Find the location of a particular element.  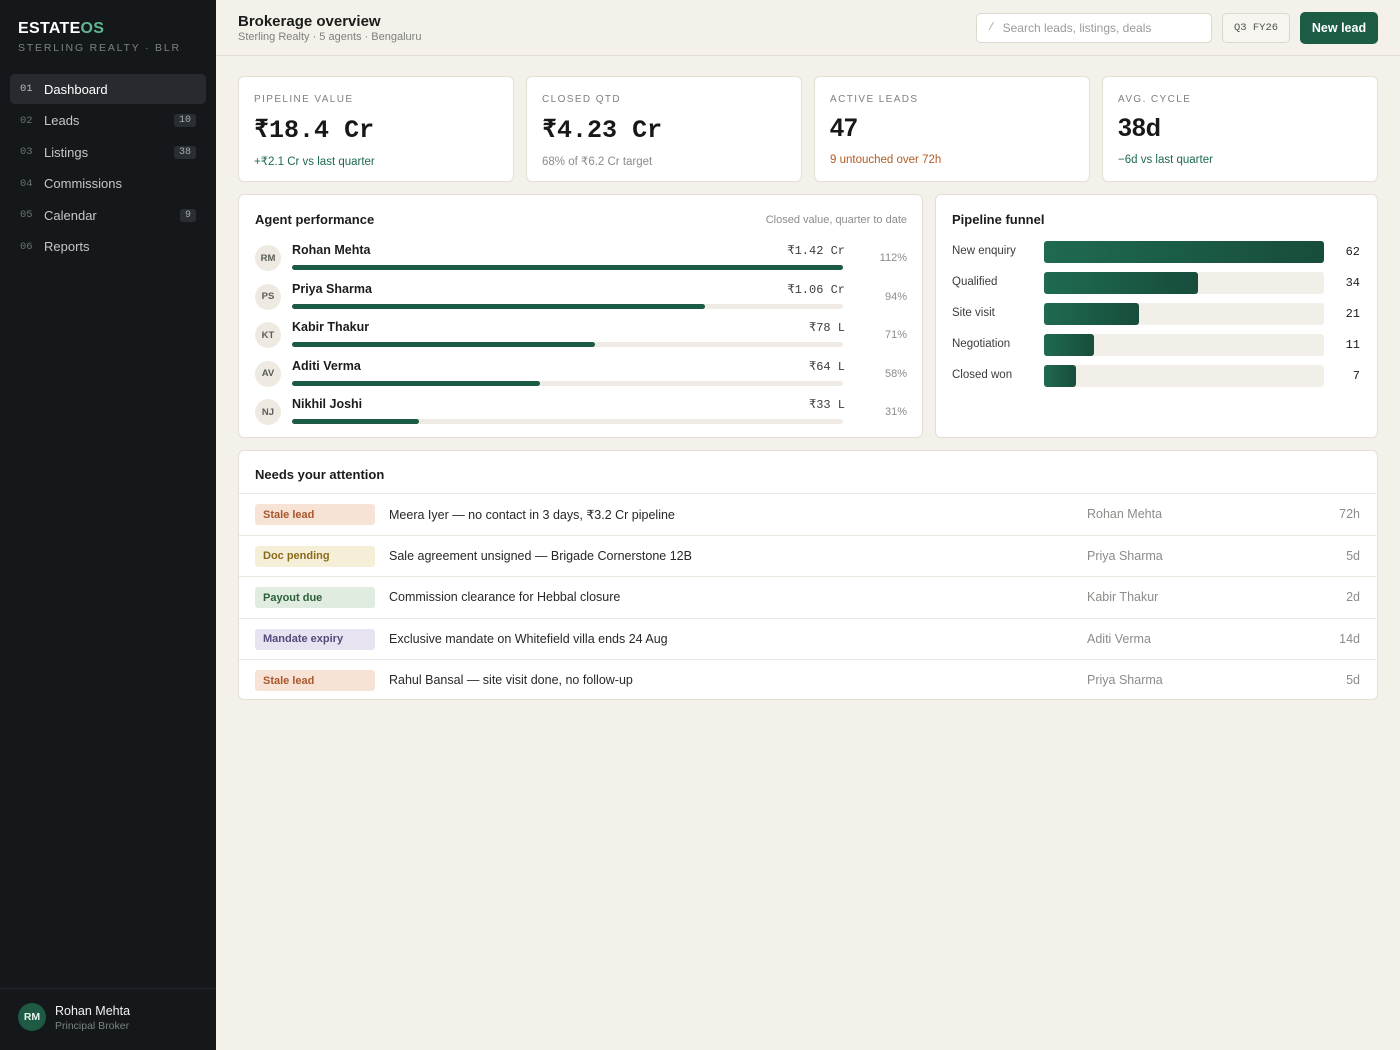

kpi-note: 68% of ₹6.2 Cr target is located at coordinates (597, 162).